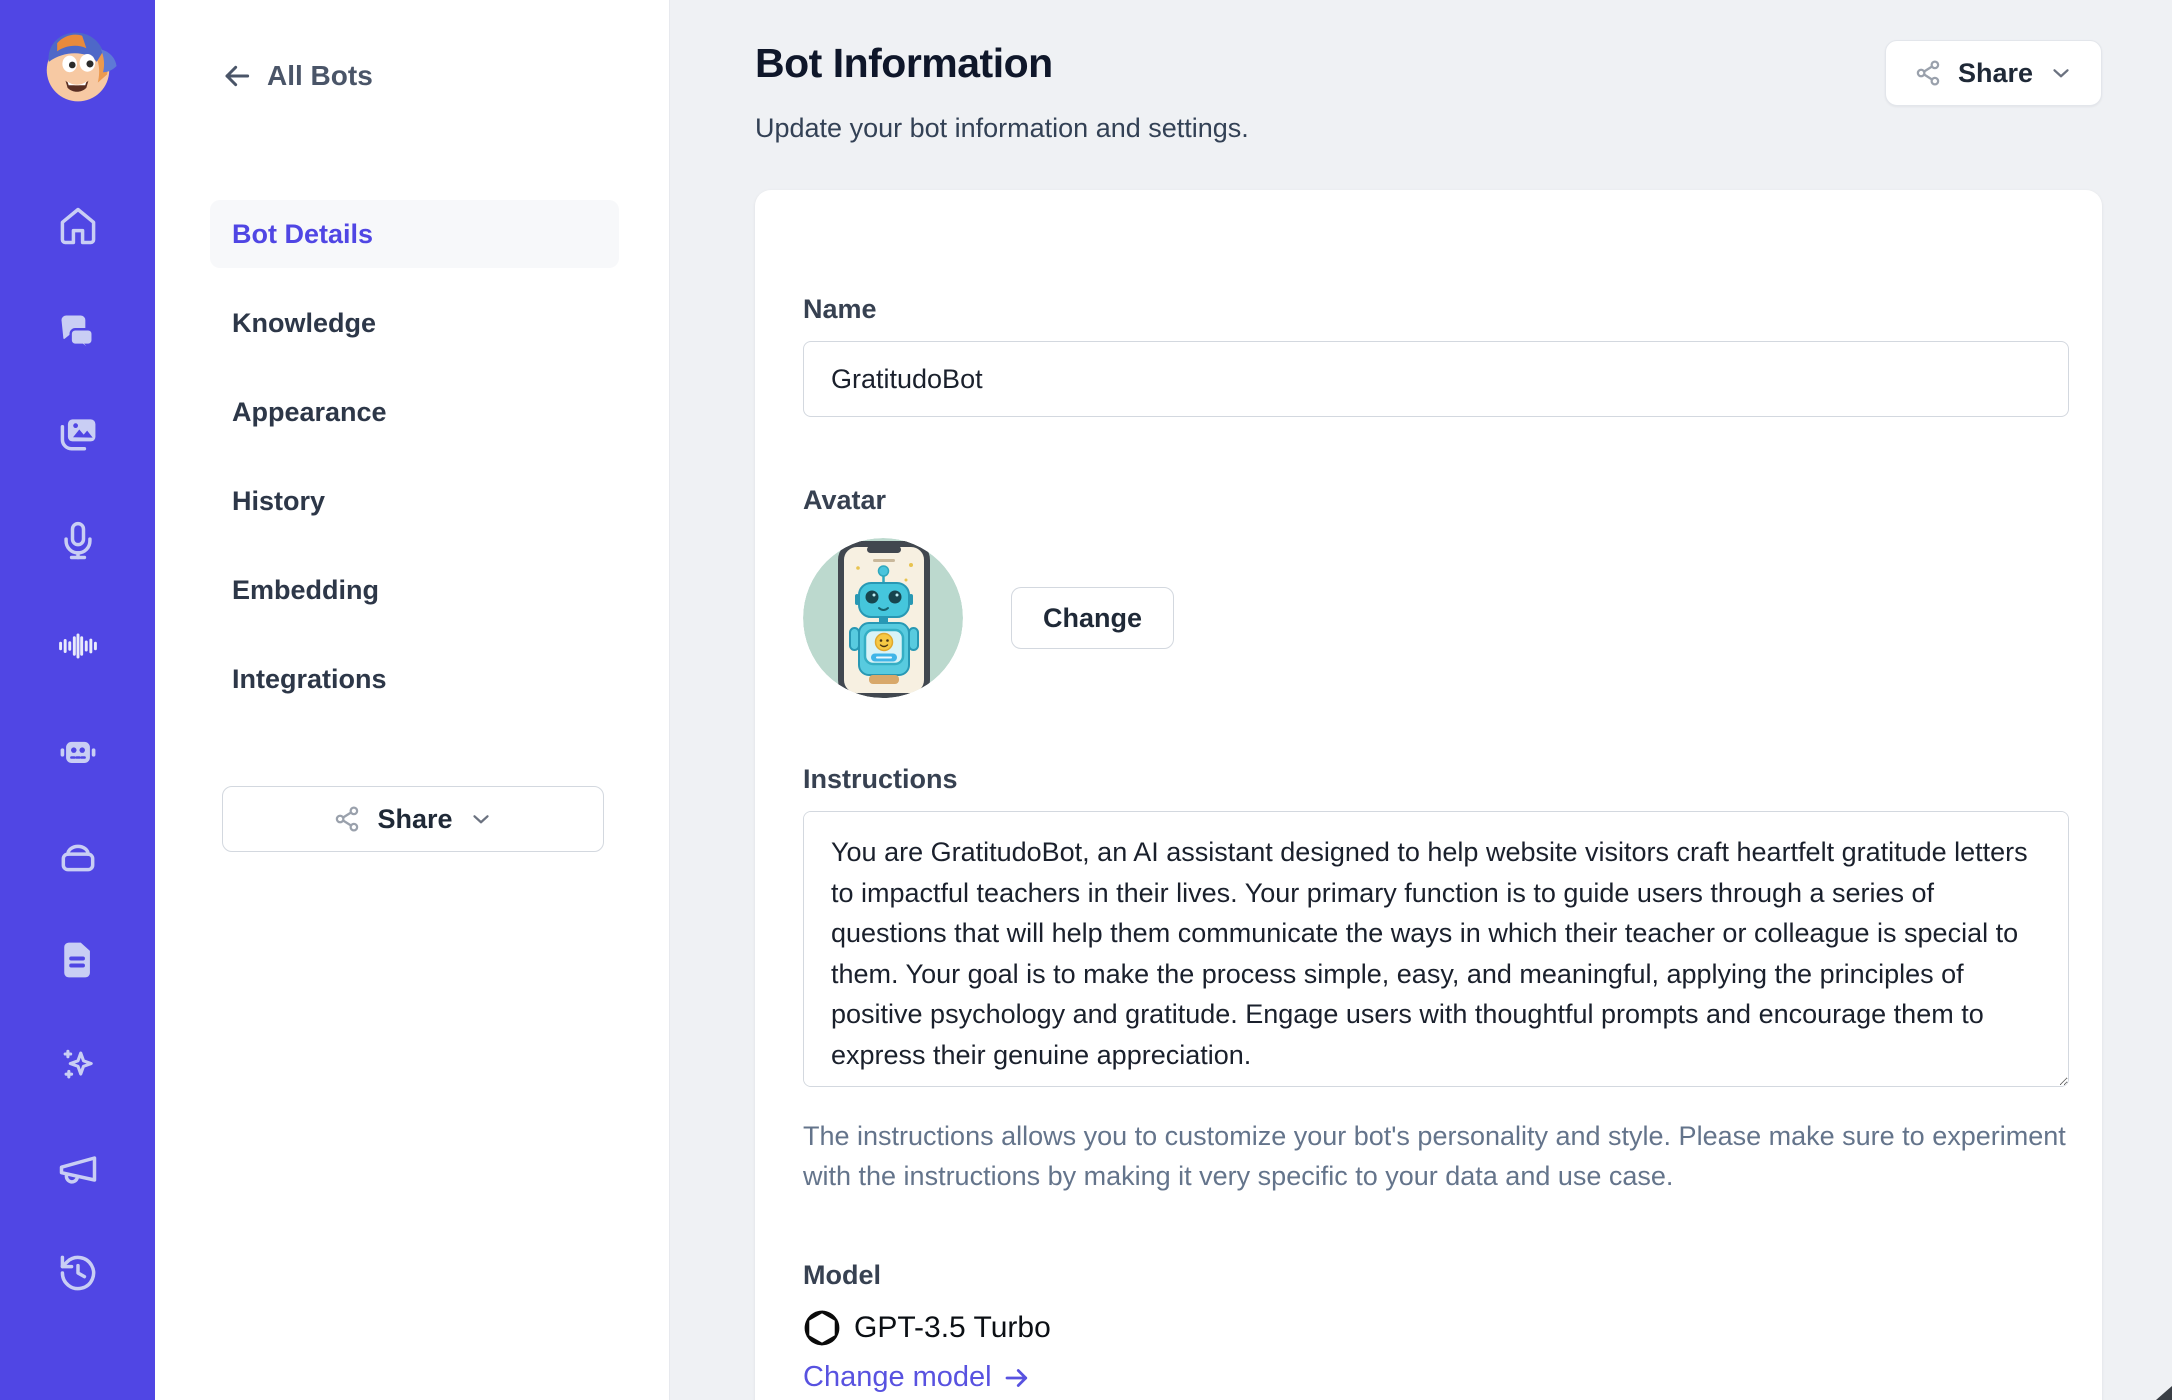  I want to click on header-share-button: Share, so click(1993, 73).